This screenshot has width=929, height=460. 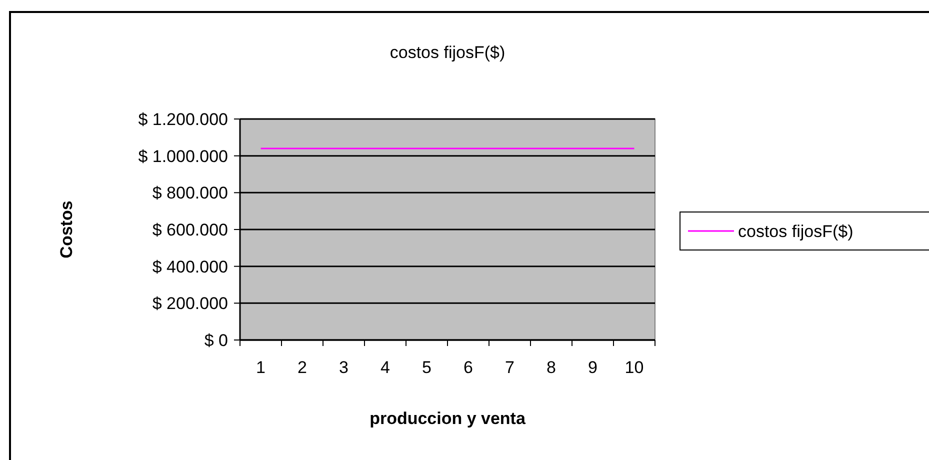 I want to click on x-tick-label: 5, so click(x=427, y=367).